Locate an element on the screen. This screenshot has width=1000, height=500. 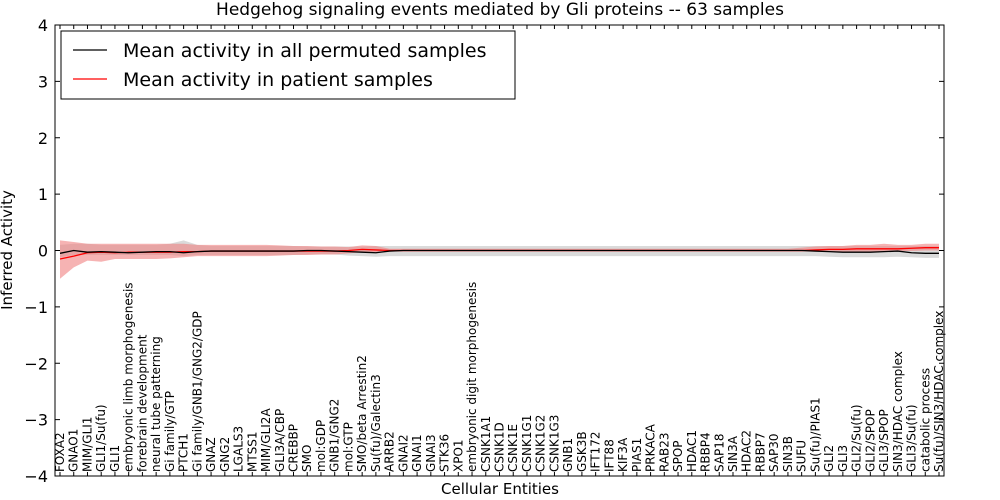
x-tick-label: CSNK1G3 is located at coordinates (554, 443).